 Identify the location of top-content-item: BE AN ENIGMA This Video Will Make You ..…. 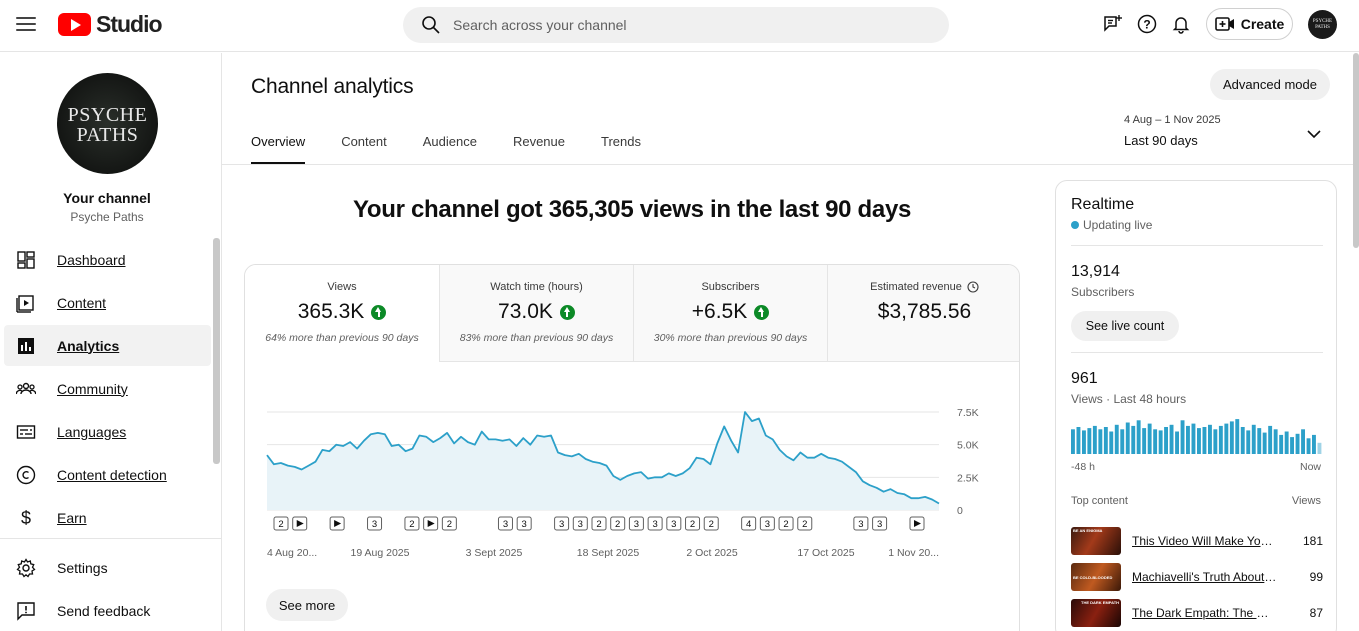
(1197, 541).